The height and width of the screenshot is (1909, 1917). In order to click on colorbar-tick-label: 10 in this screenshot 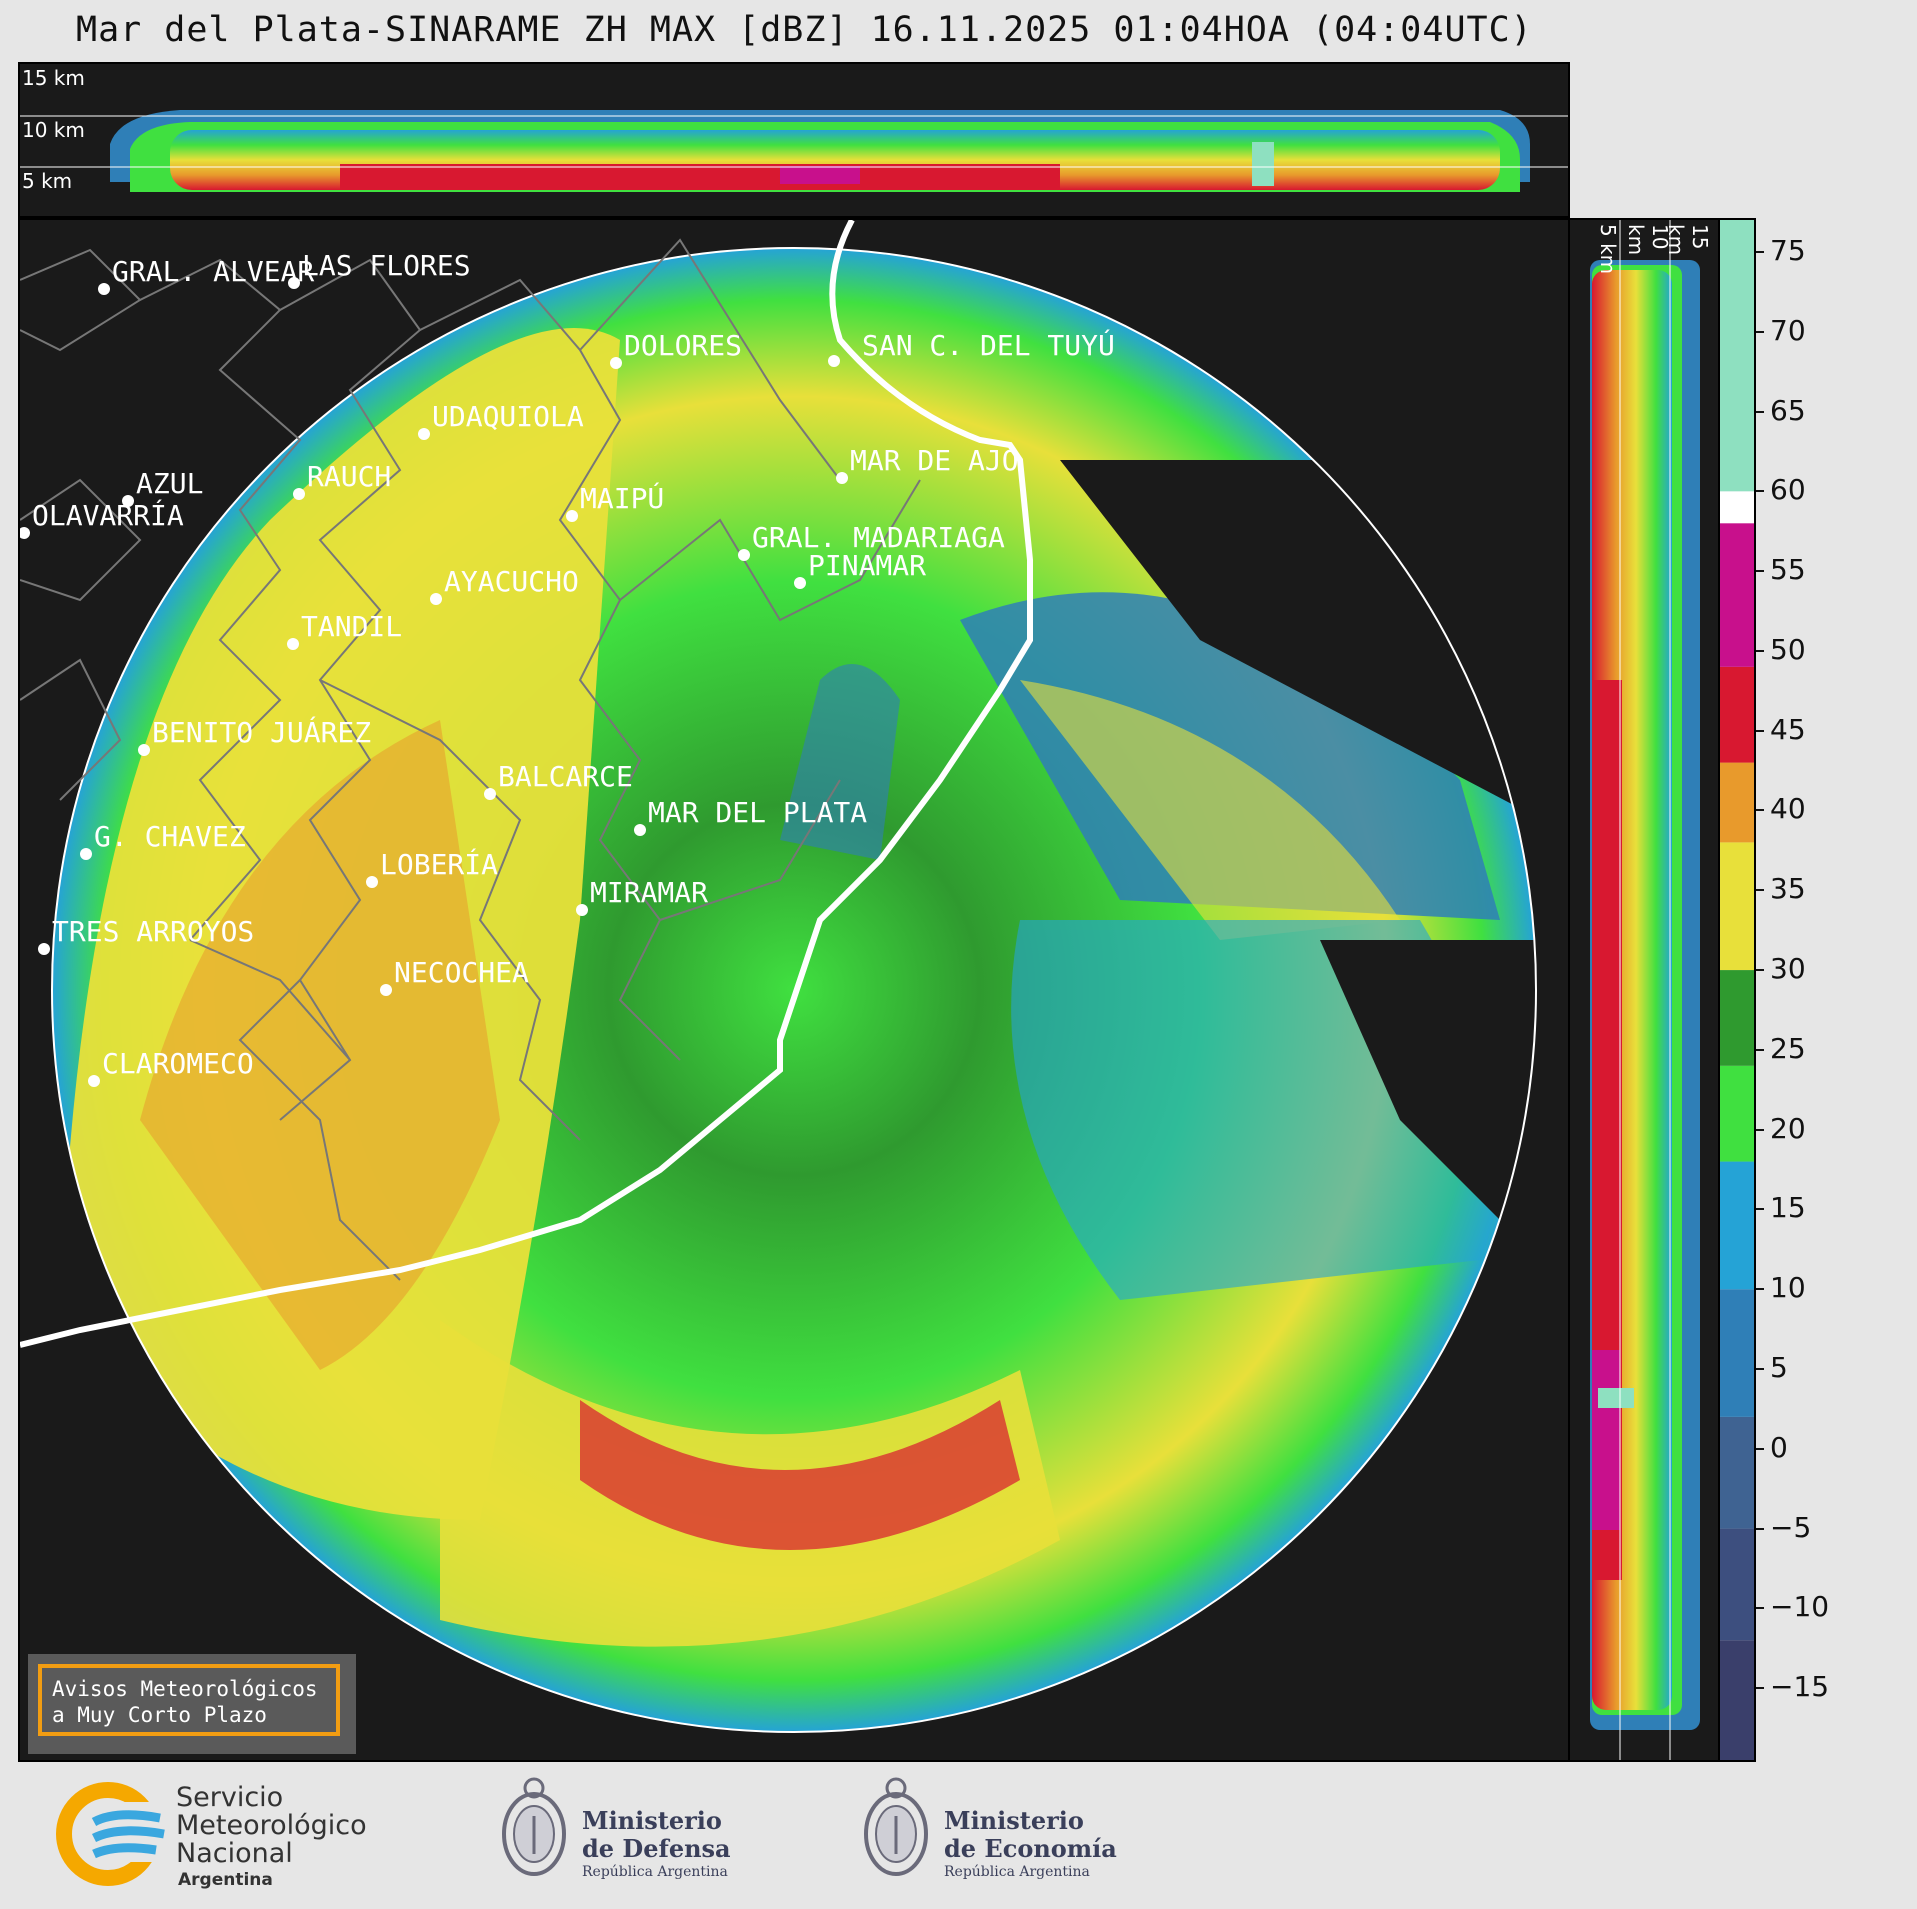, I will do `click(1788, 1288)`.